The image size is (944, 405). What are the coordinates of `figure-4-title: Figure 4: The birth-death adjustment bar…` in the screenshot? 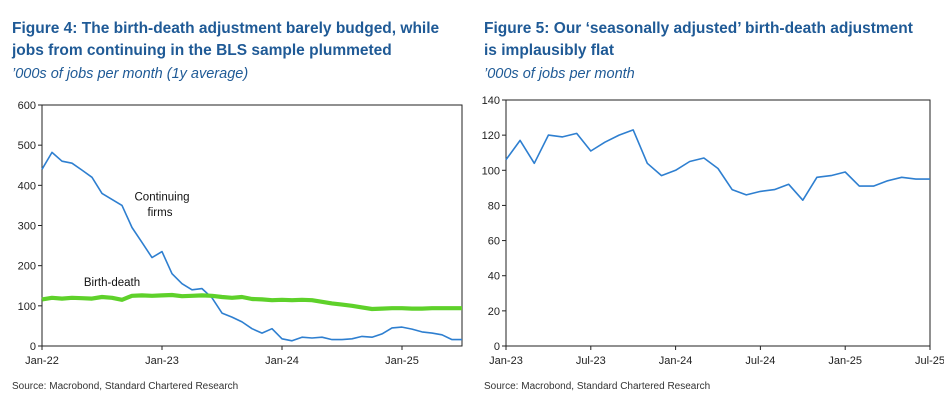 It's located at (226, 39).